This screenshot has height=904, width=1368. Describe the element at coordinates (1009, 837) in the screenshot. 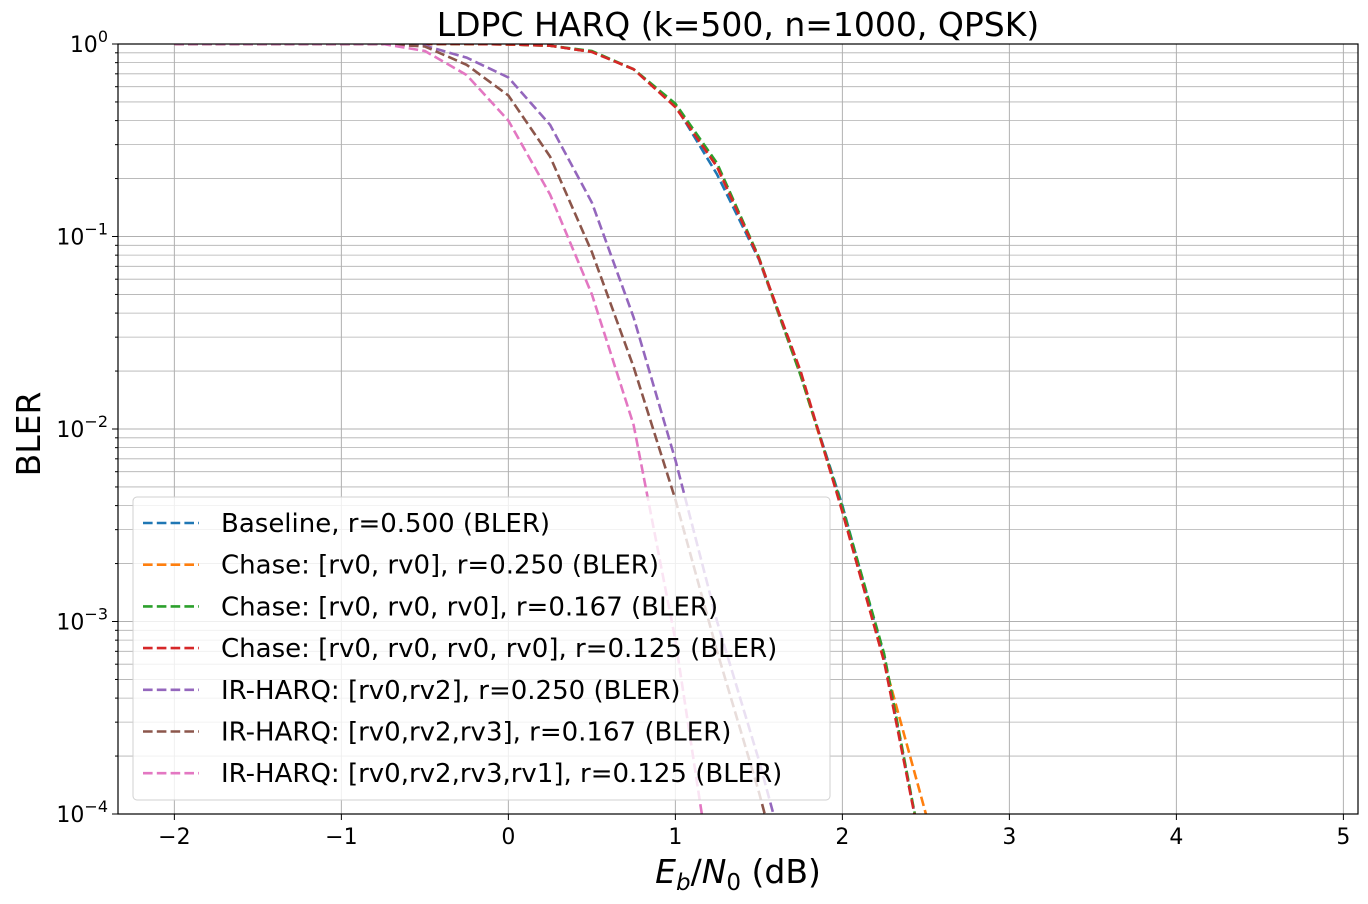

I see `x-tick-label: 3` at that location.